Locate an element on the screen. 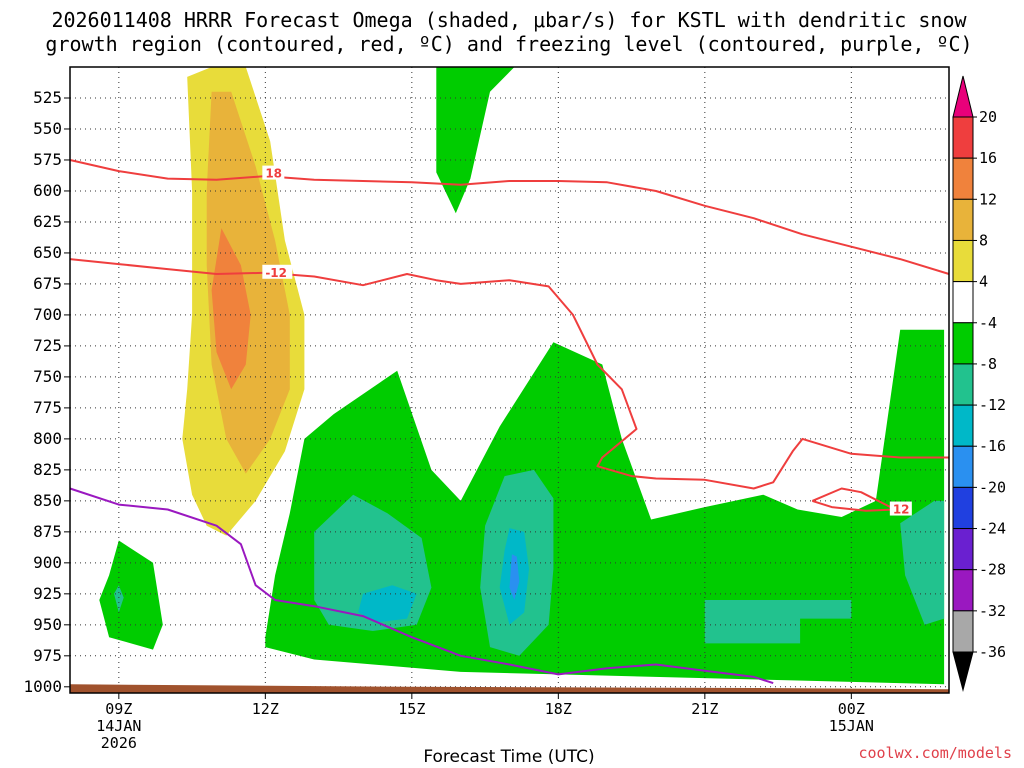 The width and height of the screenshot is (1024, 768). shade-teal_right is located at coordinates (922, 562).